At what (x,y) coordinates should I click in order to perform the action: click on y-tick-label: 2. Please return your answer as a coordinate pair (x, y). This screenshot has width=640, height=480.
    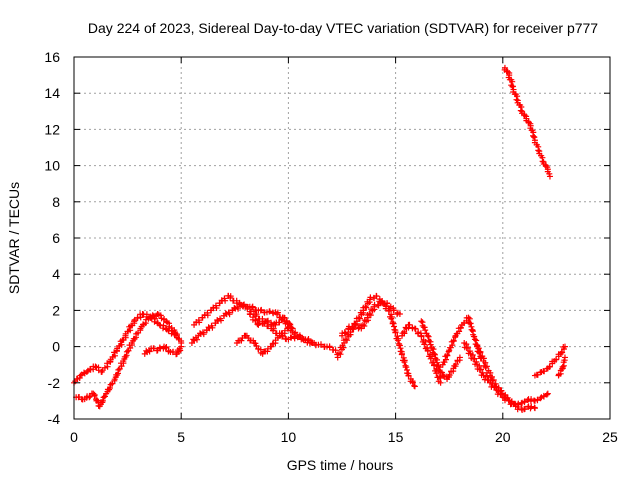
    Looking at the image, I should click on (56, 310).